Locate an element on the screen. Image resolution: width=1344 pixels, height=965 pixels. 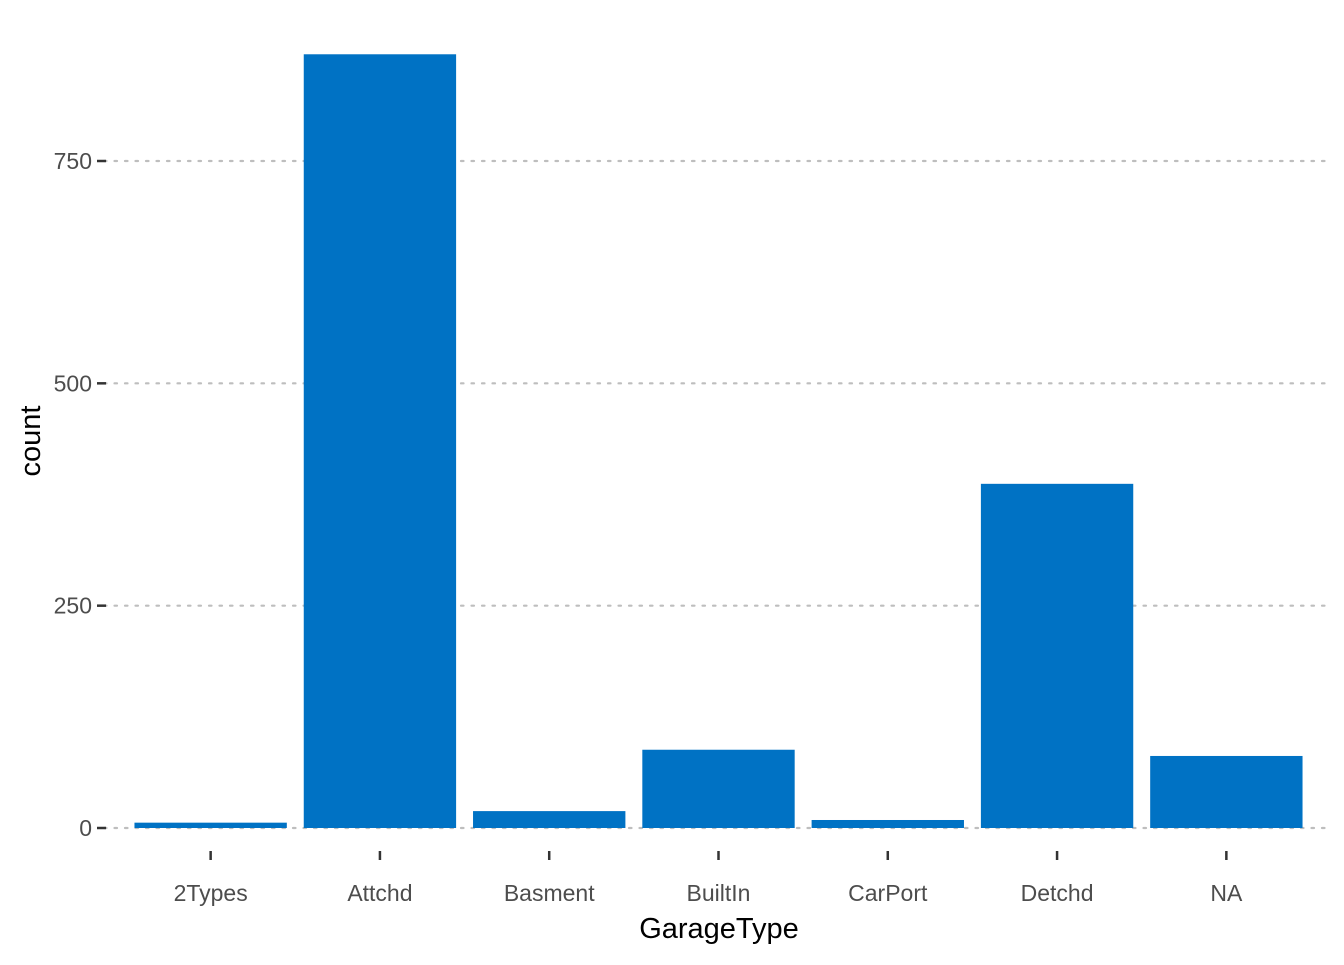
x-tick-label: Basment is located at coordinates (549, 893).